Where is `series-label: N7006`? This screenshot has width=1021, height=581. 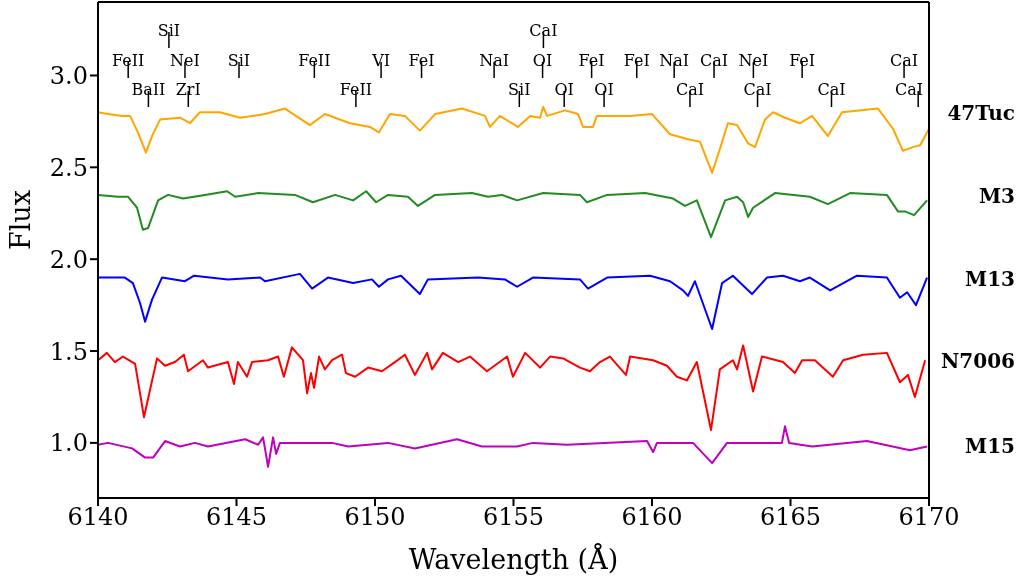
series-label: N7006 is located at coordinates (978, 361).